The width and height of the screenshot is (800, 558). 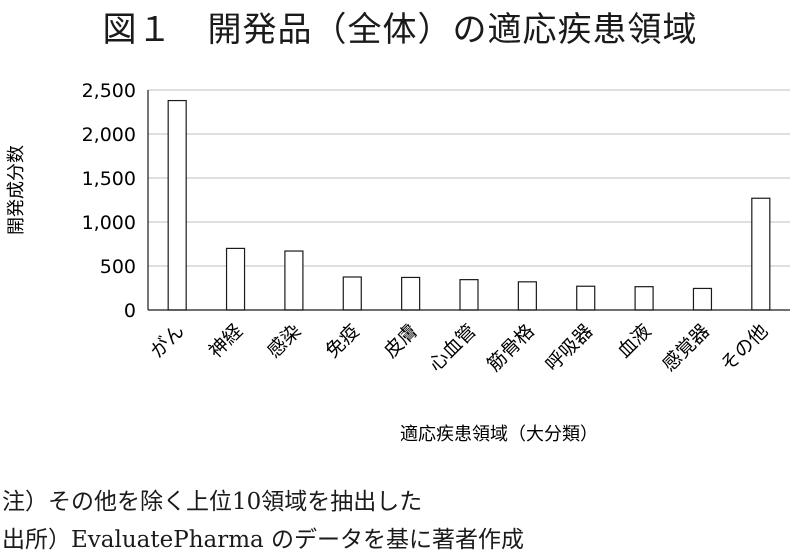 I want to click on footnote: 注）その他を除く上位10領域を抽出した, so click(x=212, y=502).